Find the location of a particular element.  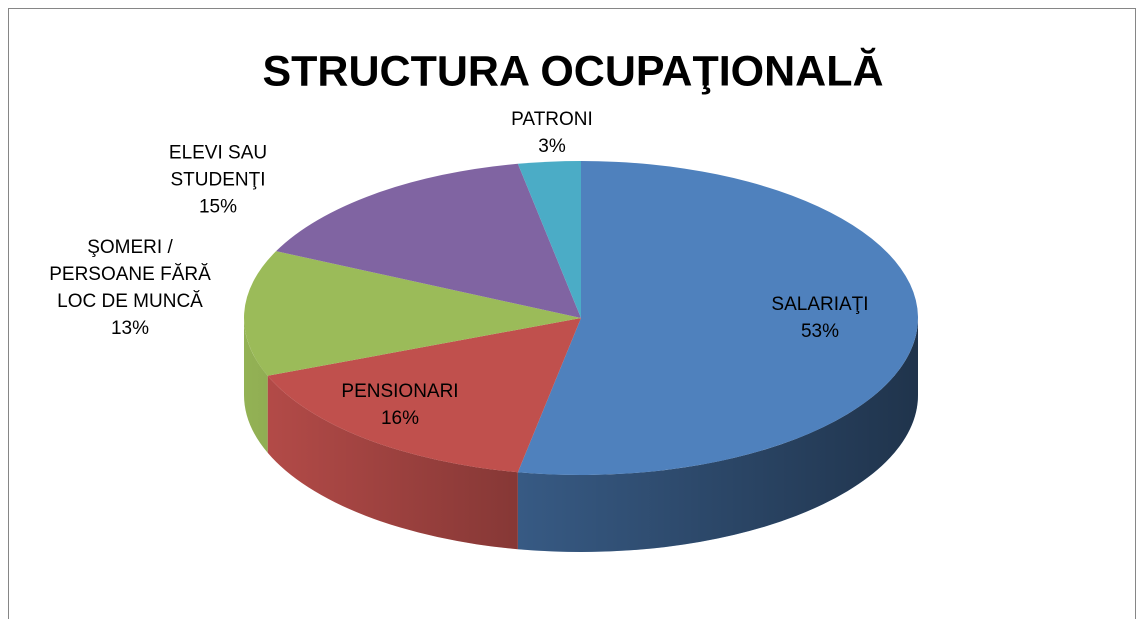

data-label: ŞOMERI / PERSOANE FĂRĂ LOC DE MUNCĂ 13% is located at coordinates (130, 288).